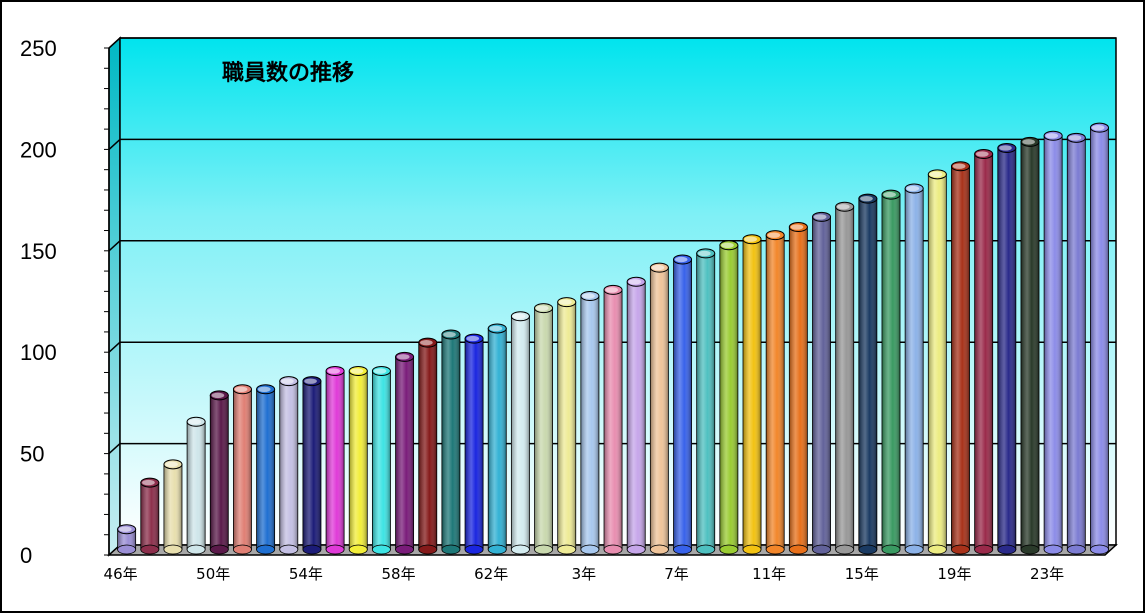 This screenshot has height=615, width=1145. What do you see at coordinates (584, 574) in the screenshot?
I see `x-tick-label: 3年` at bounding box center [584, 574].